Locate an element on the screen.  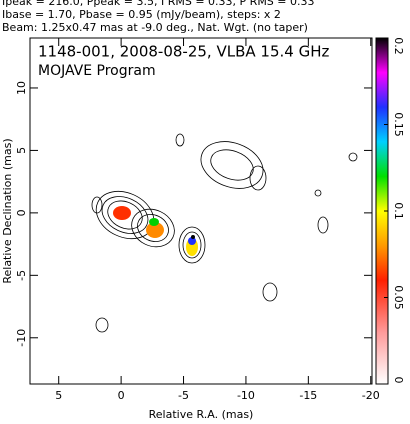
x-tick-label: 0 is located at coordinates (121, 395).